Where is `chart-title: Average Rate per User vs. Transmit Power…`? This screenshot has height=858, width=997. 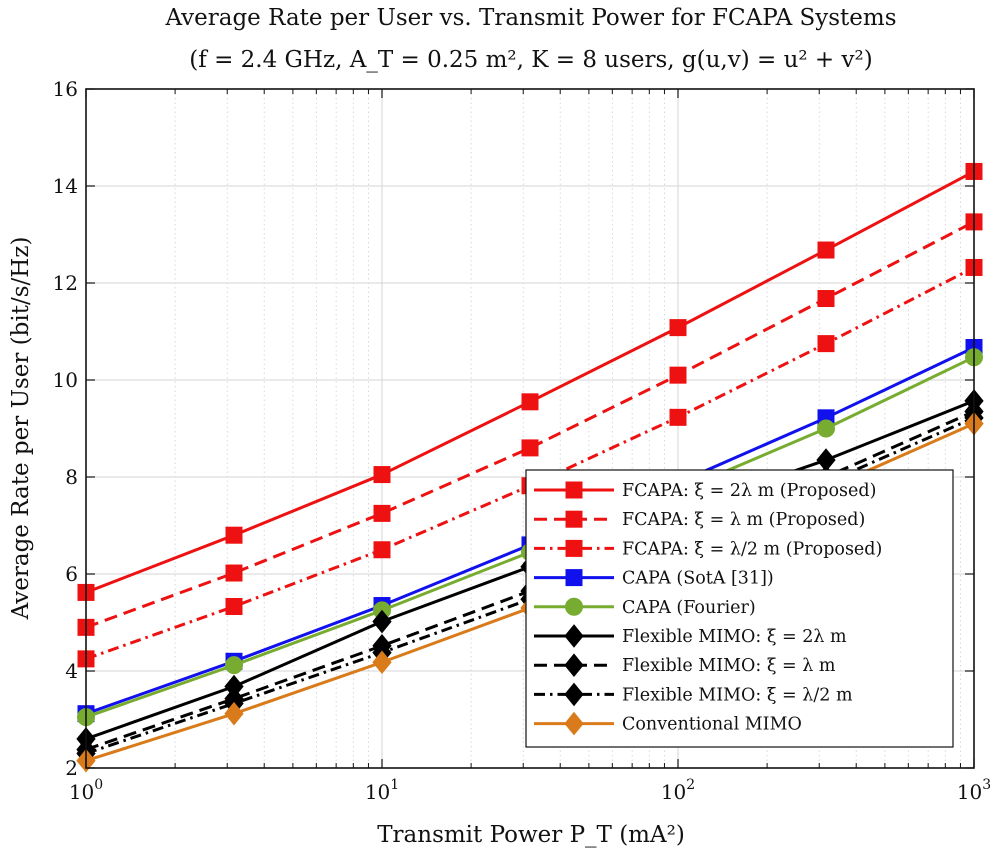 chart-title: Average Rate per User vs. Transmit Power… is located at coordinates (530, 18).